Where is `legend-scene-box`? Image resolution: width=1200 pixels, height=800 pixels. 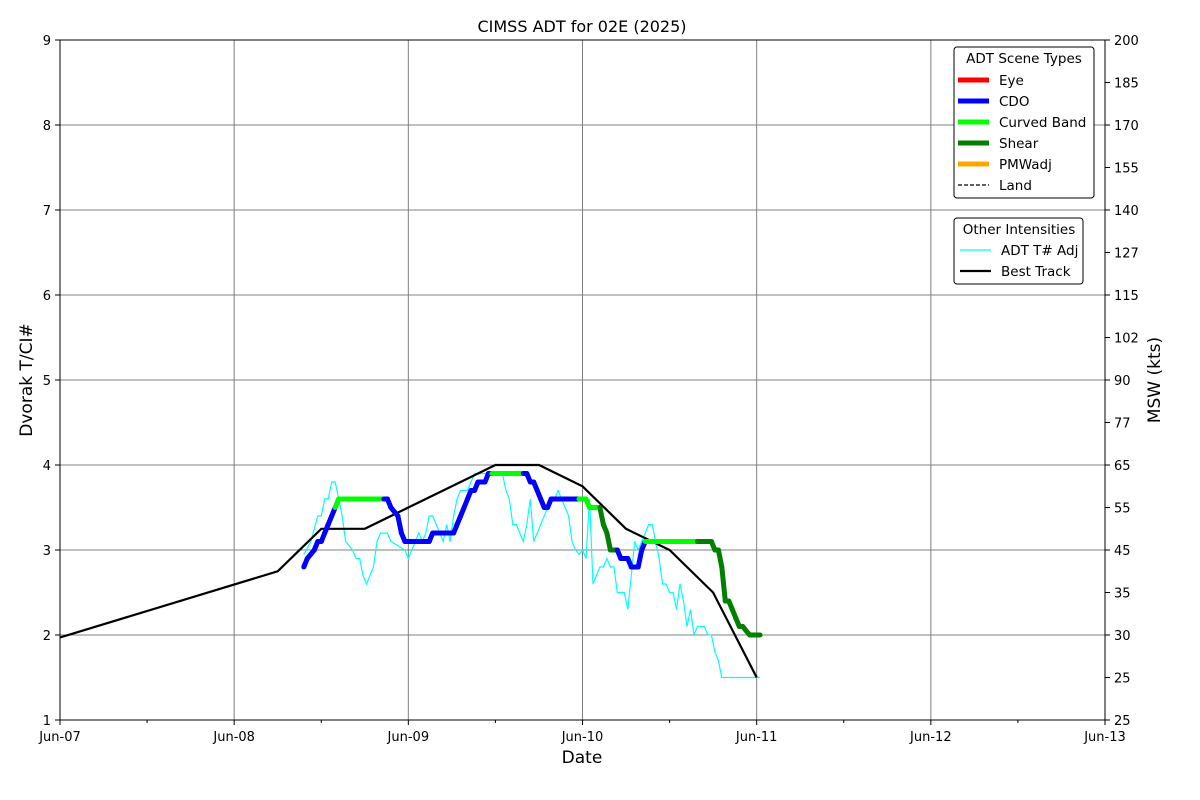
legend-scene-box is located at coordinates (1024, 122).